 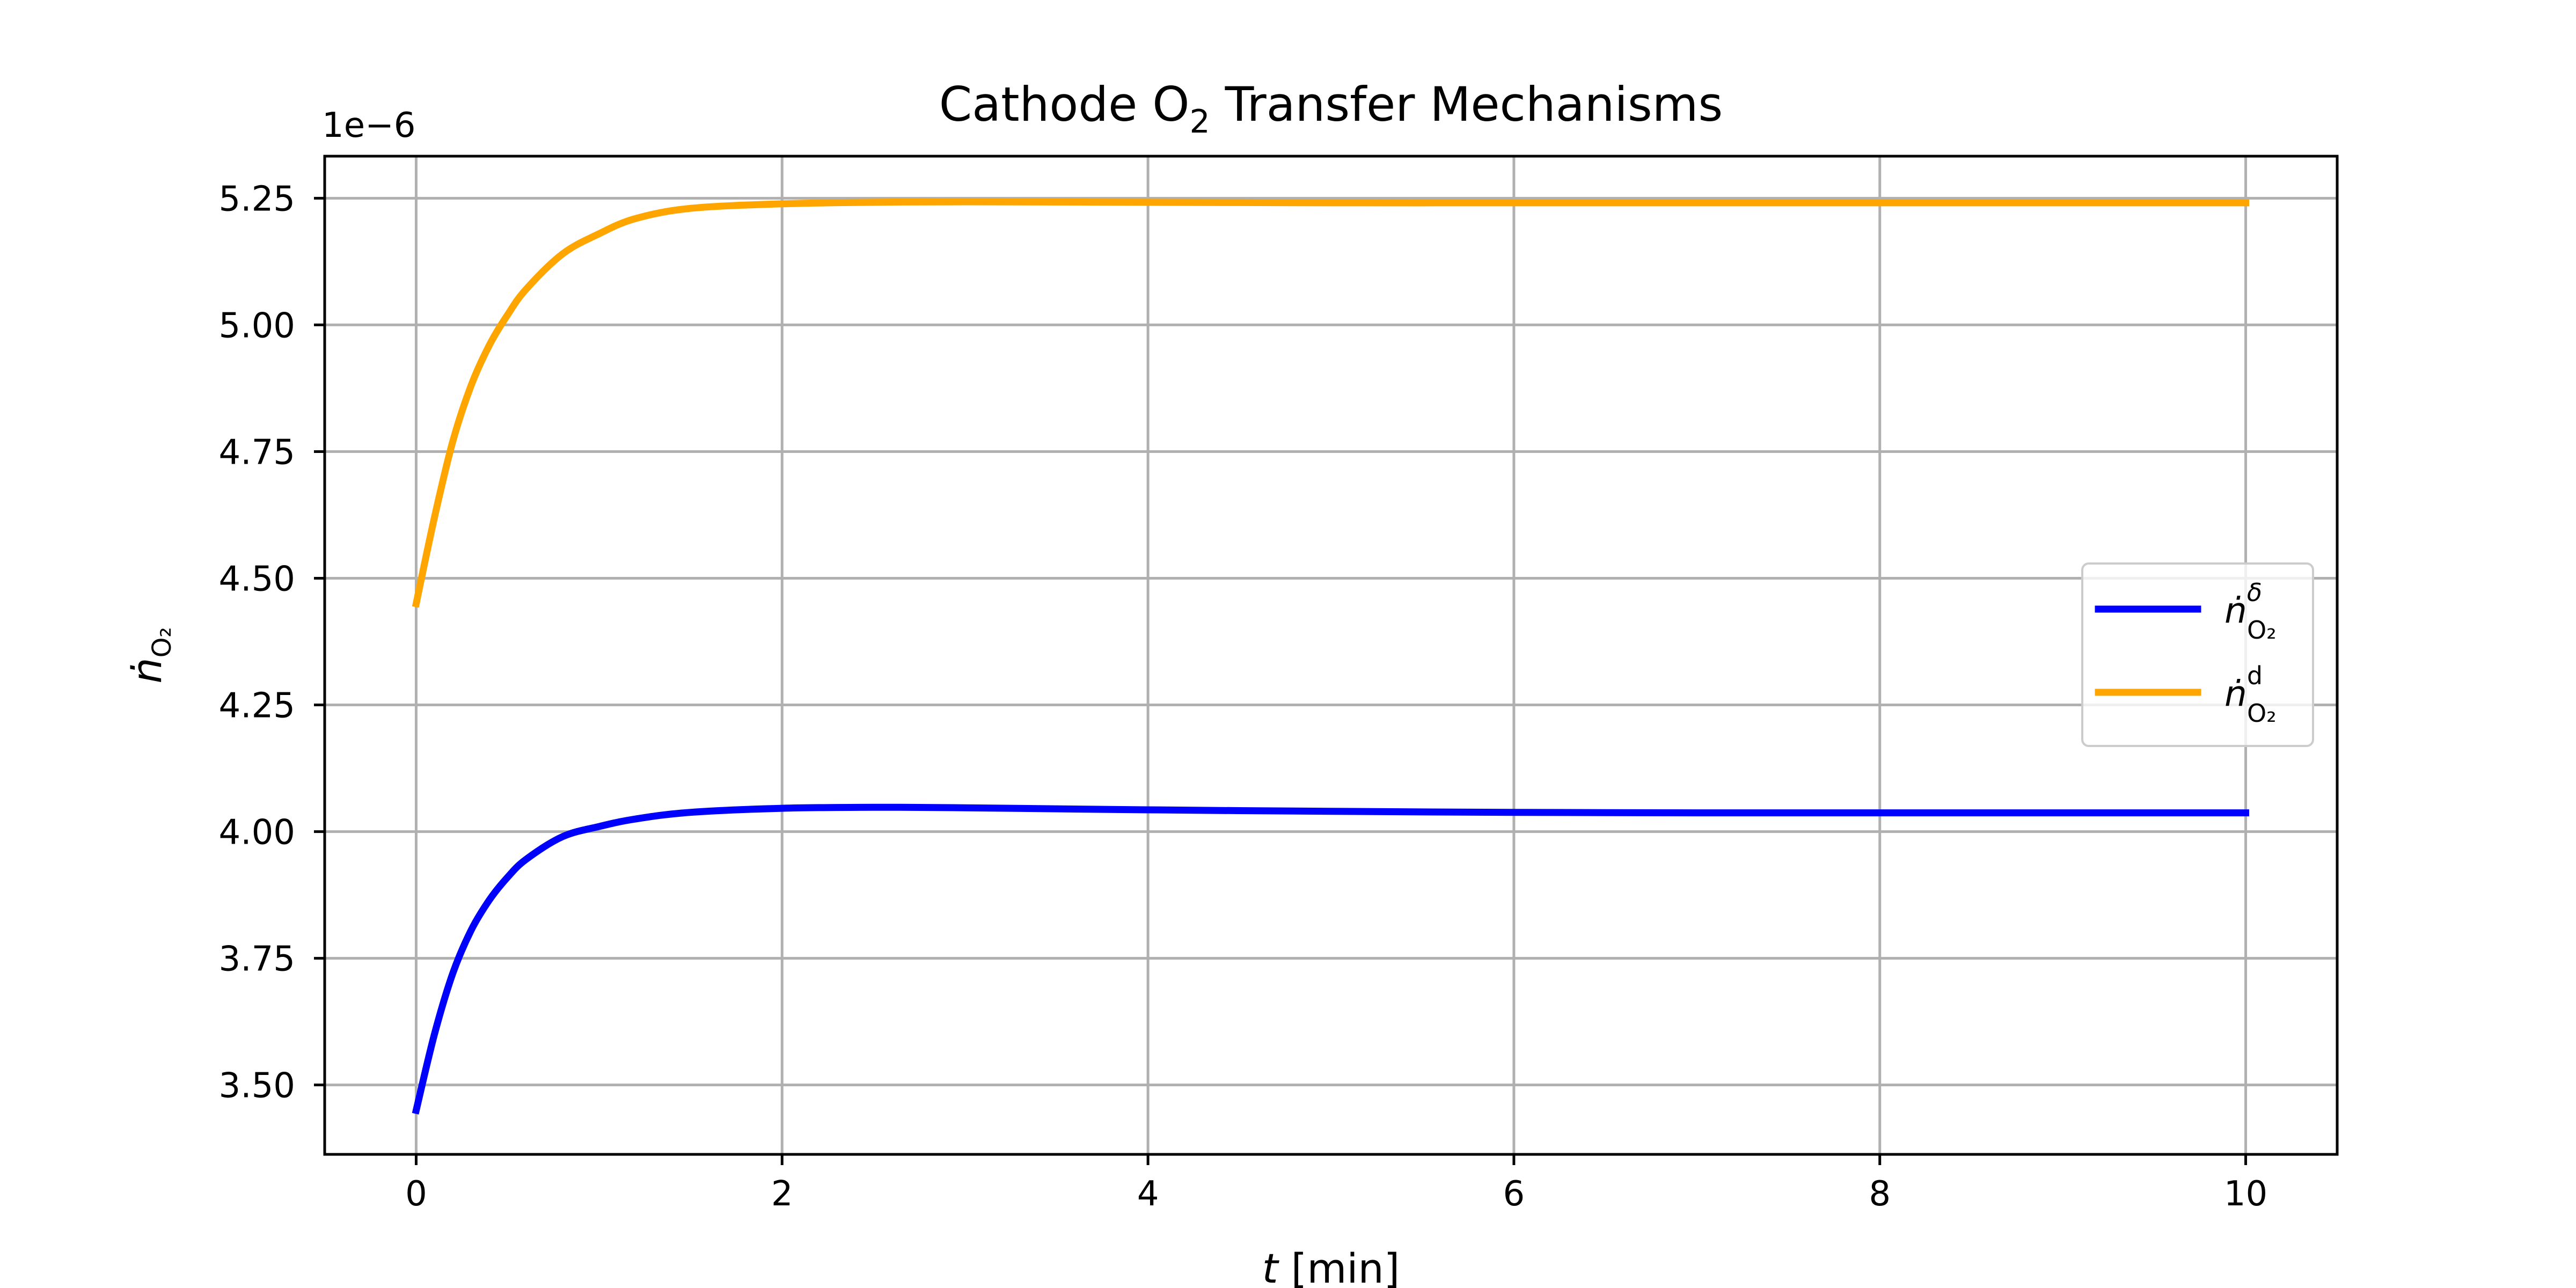 I want to click on x-tick-label: 8, so click(x=1880, y=1194).